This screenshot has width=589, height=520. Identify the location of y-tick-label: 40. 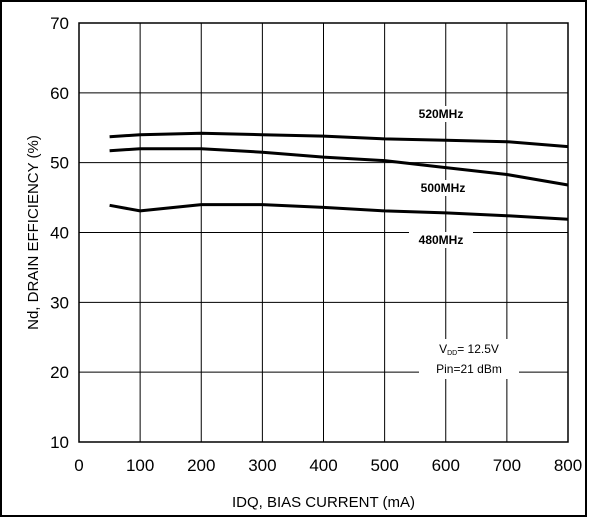
(59, 233).